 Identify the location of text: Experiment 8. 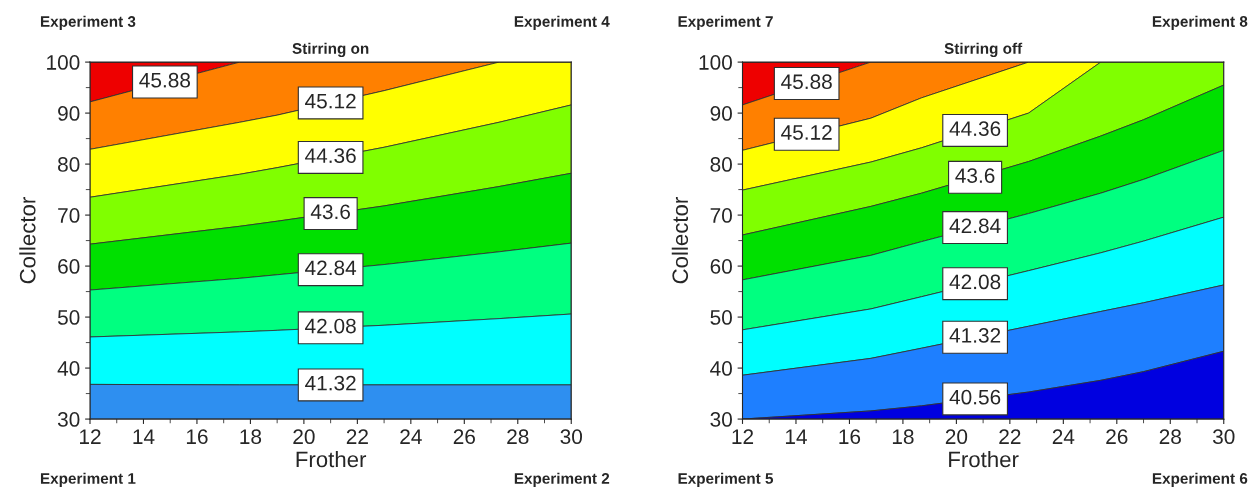
(1200, 22).